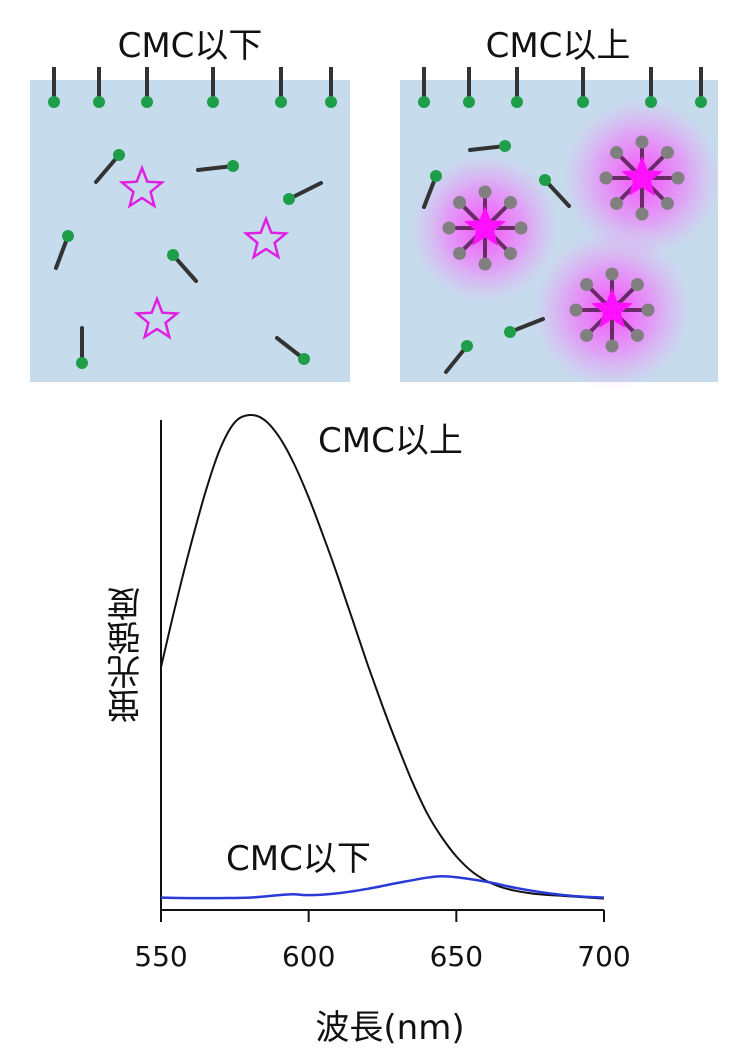 This screenshot has height=1057, width=742. I want to click on free-surfactants-left, so click(188, 259).